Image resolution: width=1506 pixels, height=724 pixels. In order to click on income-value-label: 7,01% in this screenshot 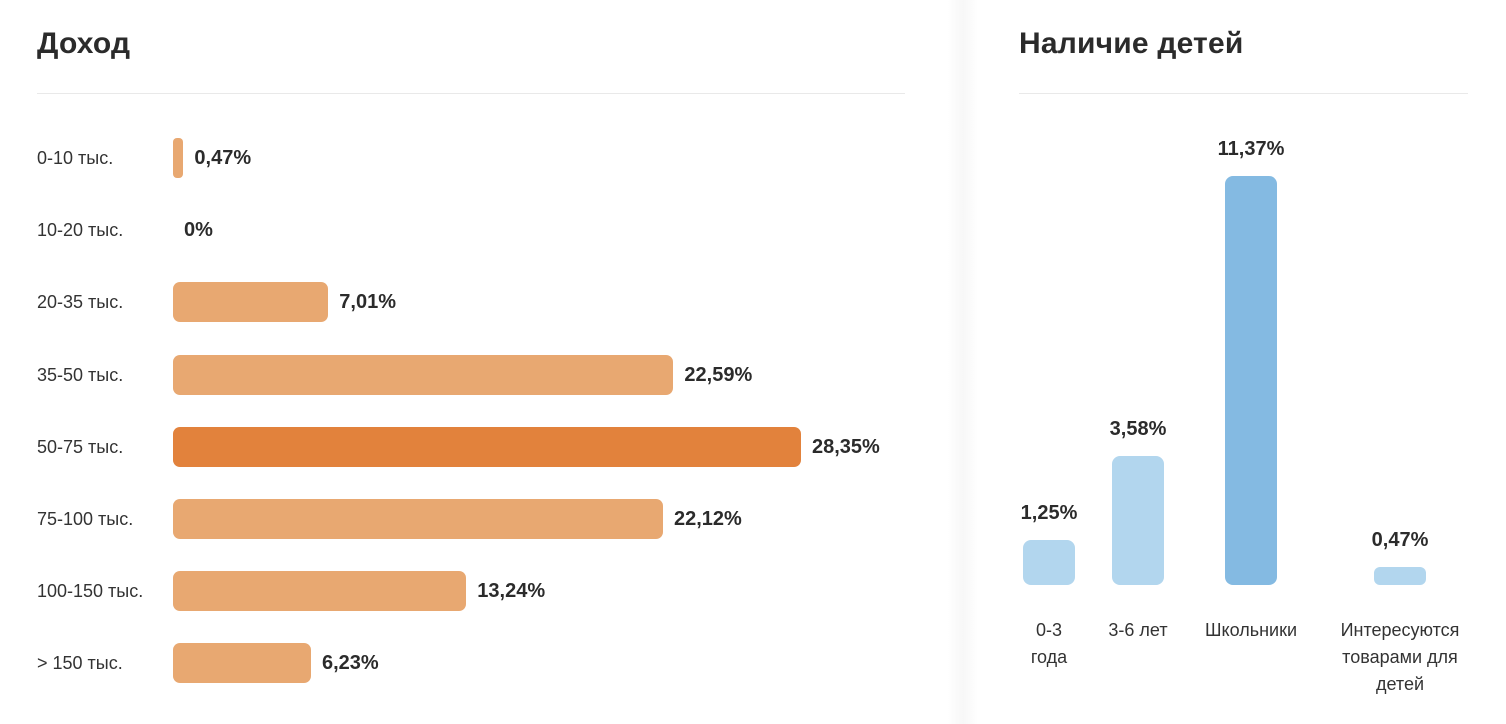, I will do `click(367, 302)`.